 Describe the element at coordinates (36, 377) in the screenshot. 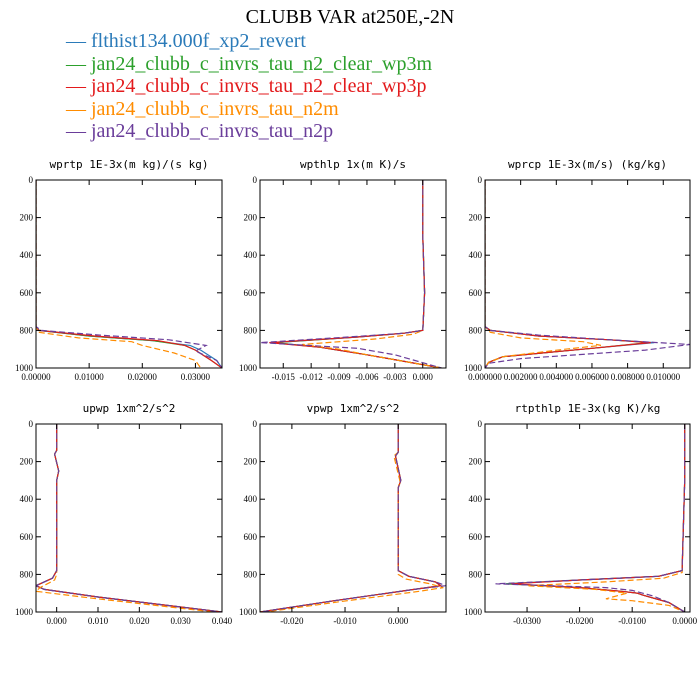

I see `x-tick-label: 0.00000` at that location.